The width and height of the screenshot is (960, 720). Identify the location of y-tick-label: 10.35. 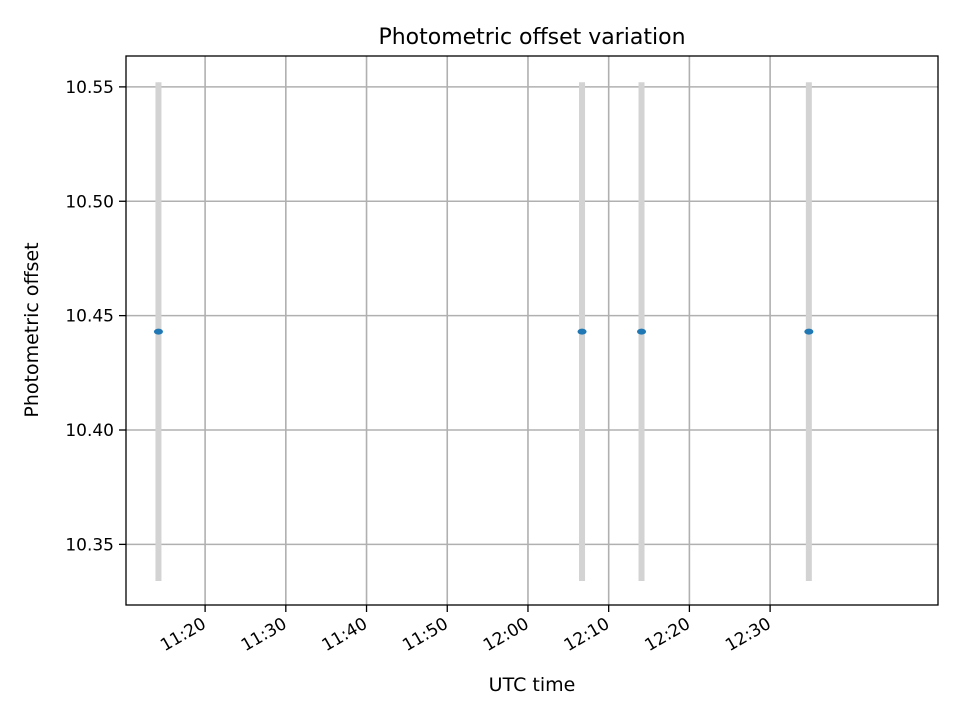
(89, 545).